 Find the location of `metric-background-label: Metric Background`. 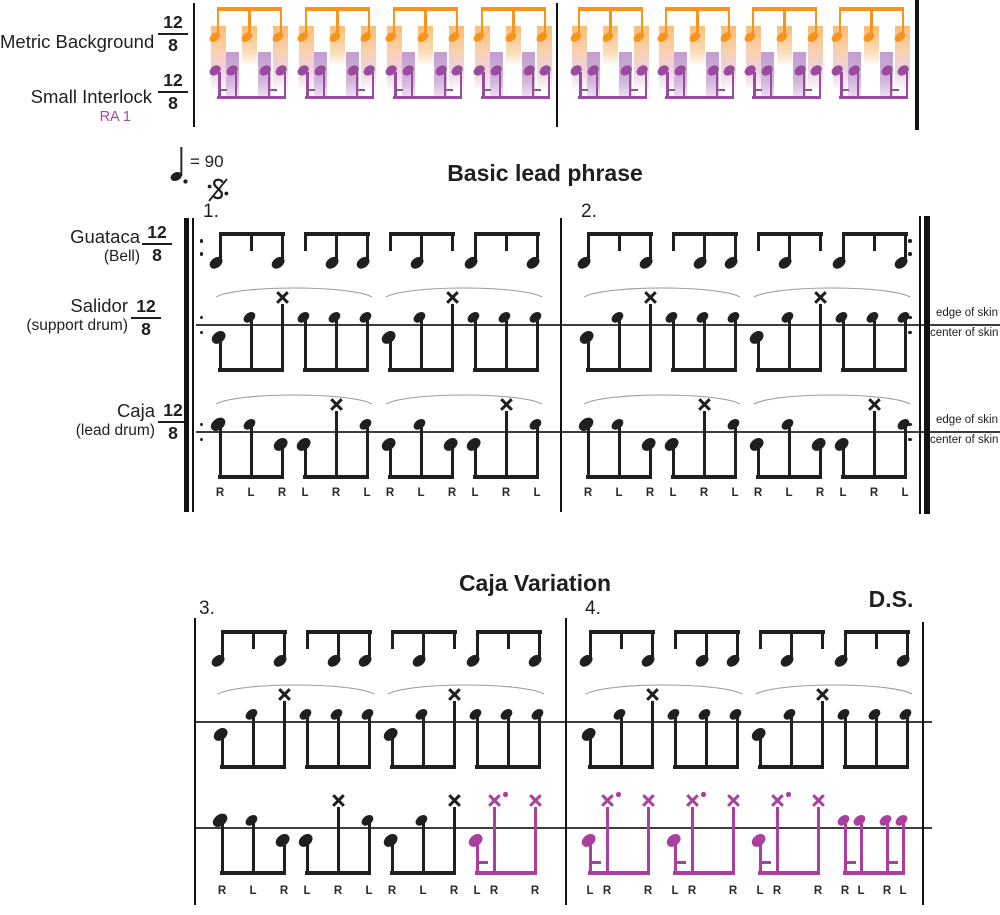

metric-background-label: Metric Background is located at coordinates (77, 41).